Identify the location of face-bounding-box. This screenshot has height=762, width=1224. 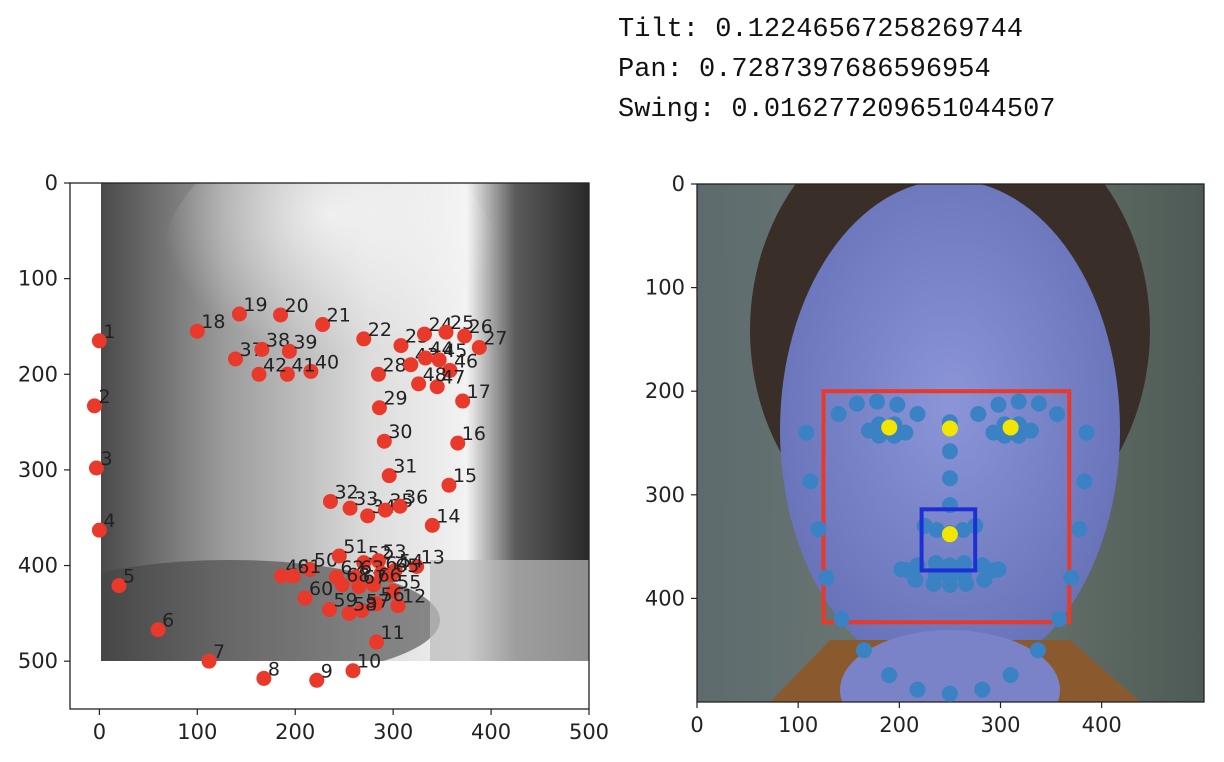
(946, 507).